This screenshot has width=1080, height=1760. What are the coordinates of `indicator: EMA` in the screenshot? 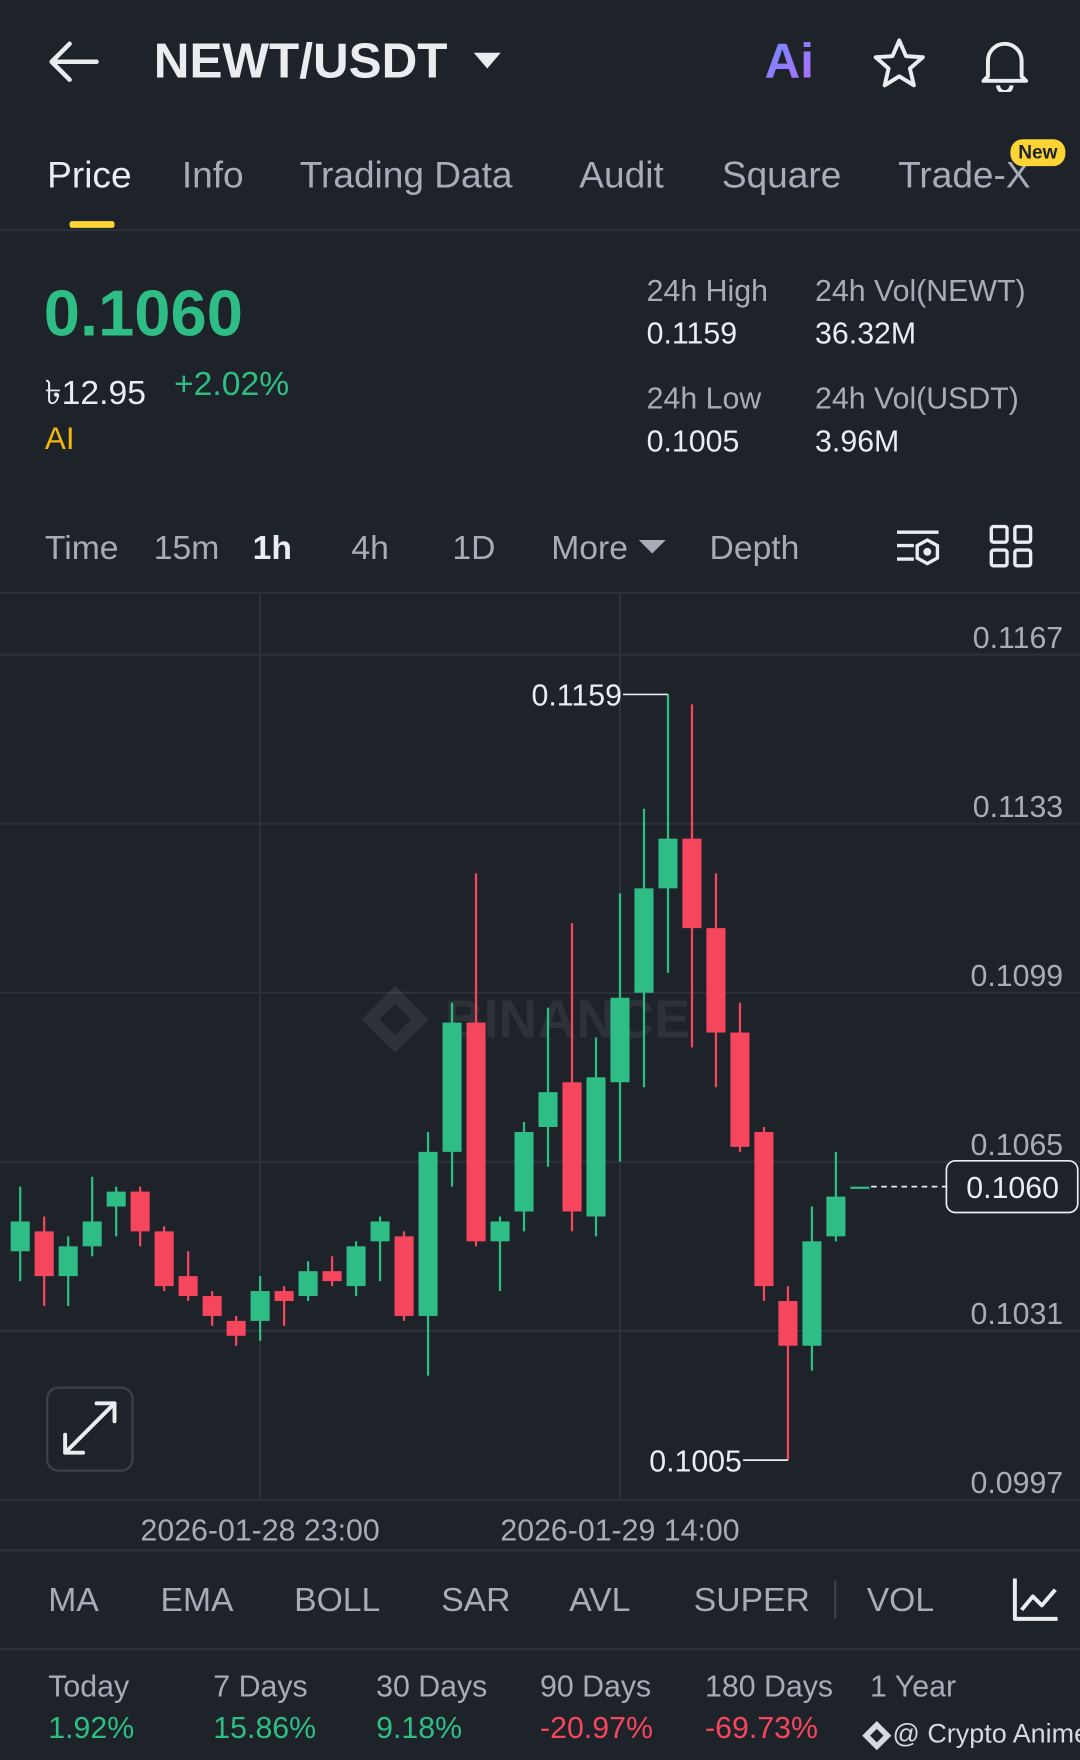 It's located at (197, 1600).